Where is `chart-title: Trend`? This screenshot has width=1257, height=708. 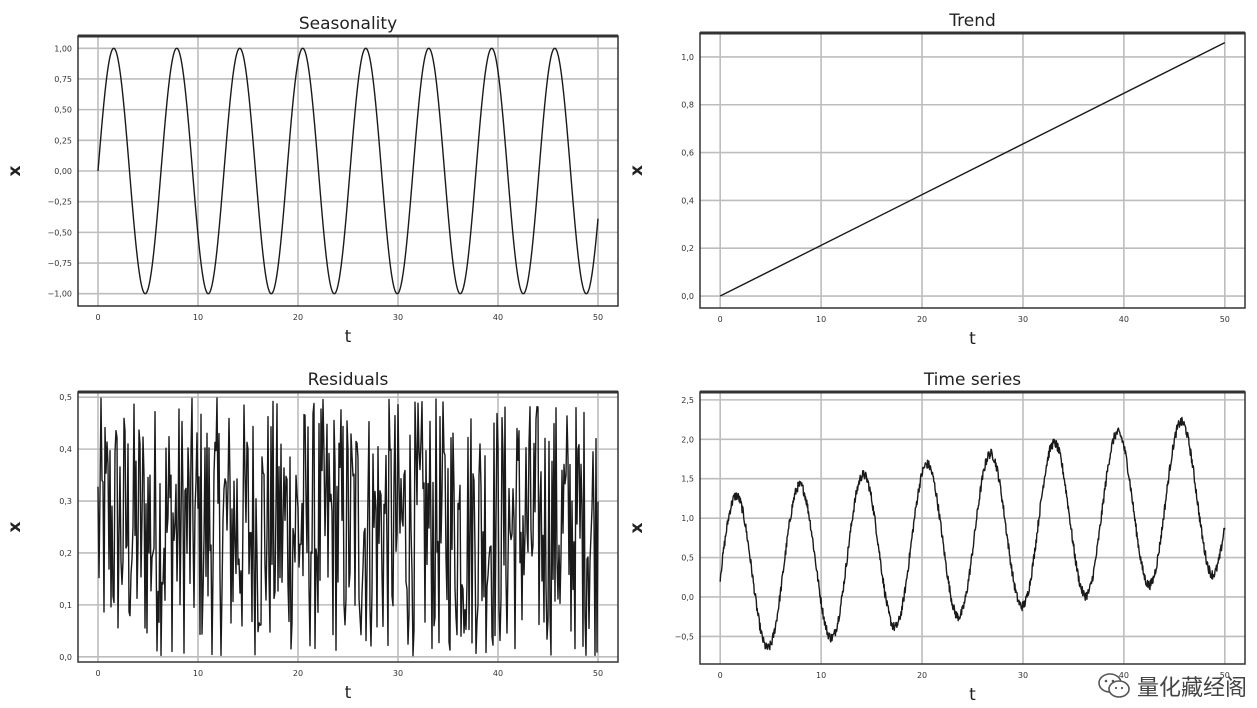 chart-title: Trend is located at coordinates (972, 21).